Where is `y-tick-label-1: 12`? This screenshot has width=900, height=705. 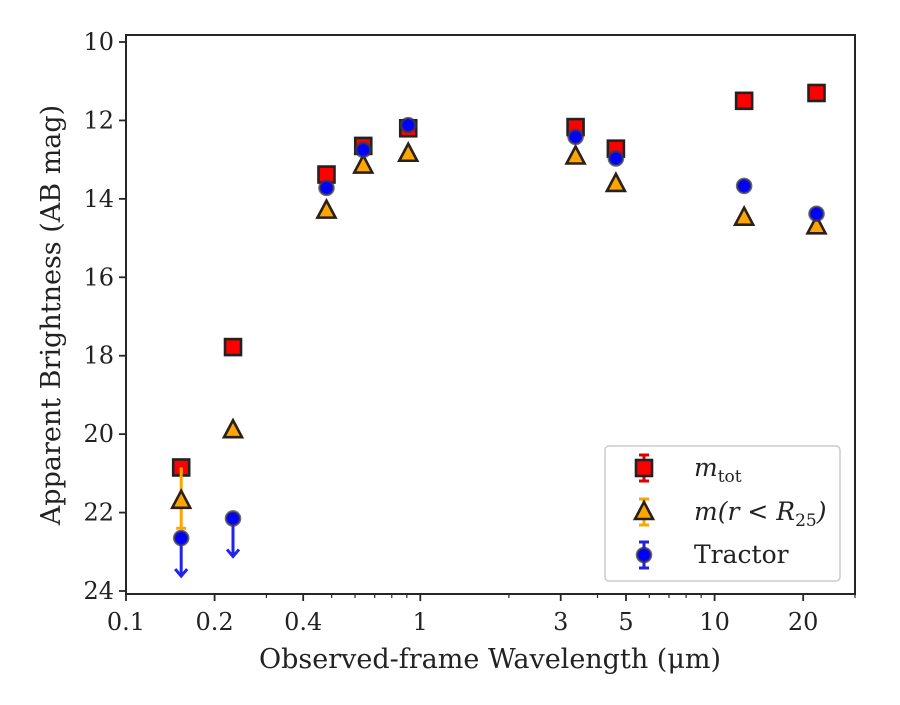 y-tick-label-1: 12 is located at coordinates (98, 120).